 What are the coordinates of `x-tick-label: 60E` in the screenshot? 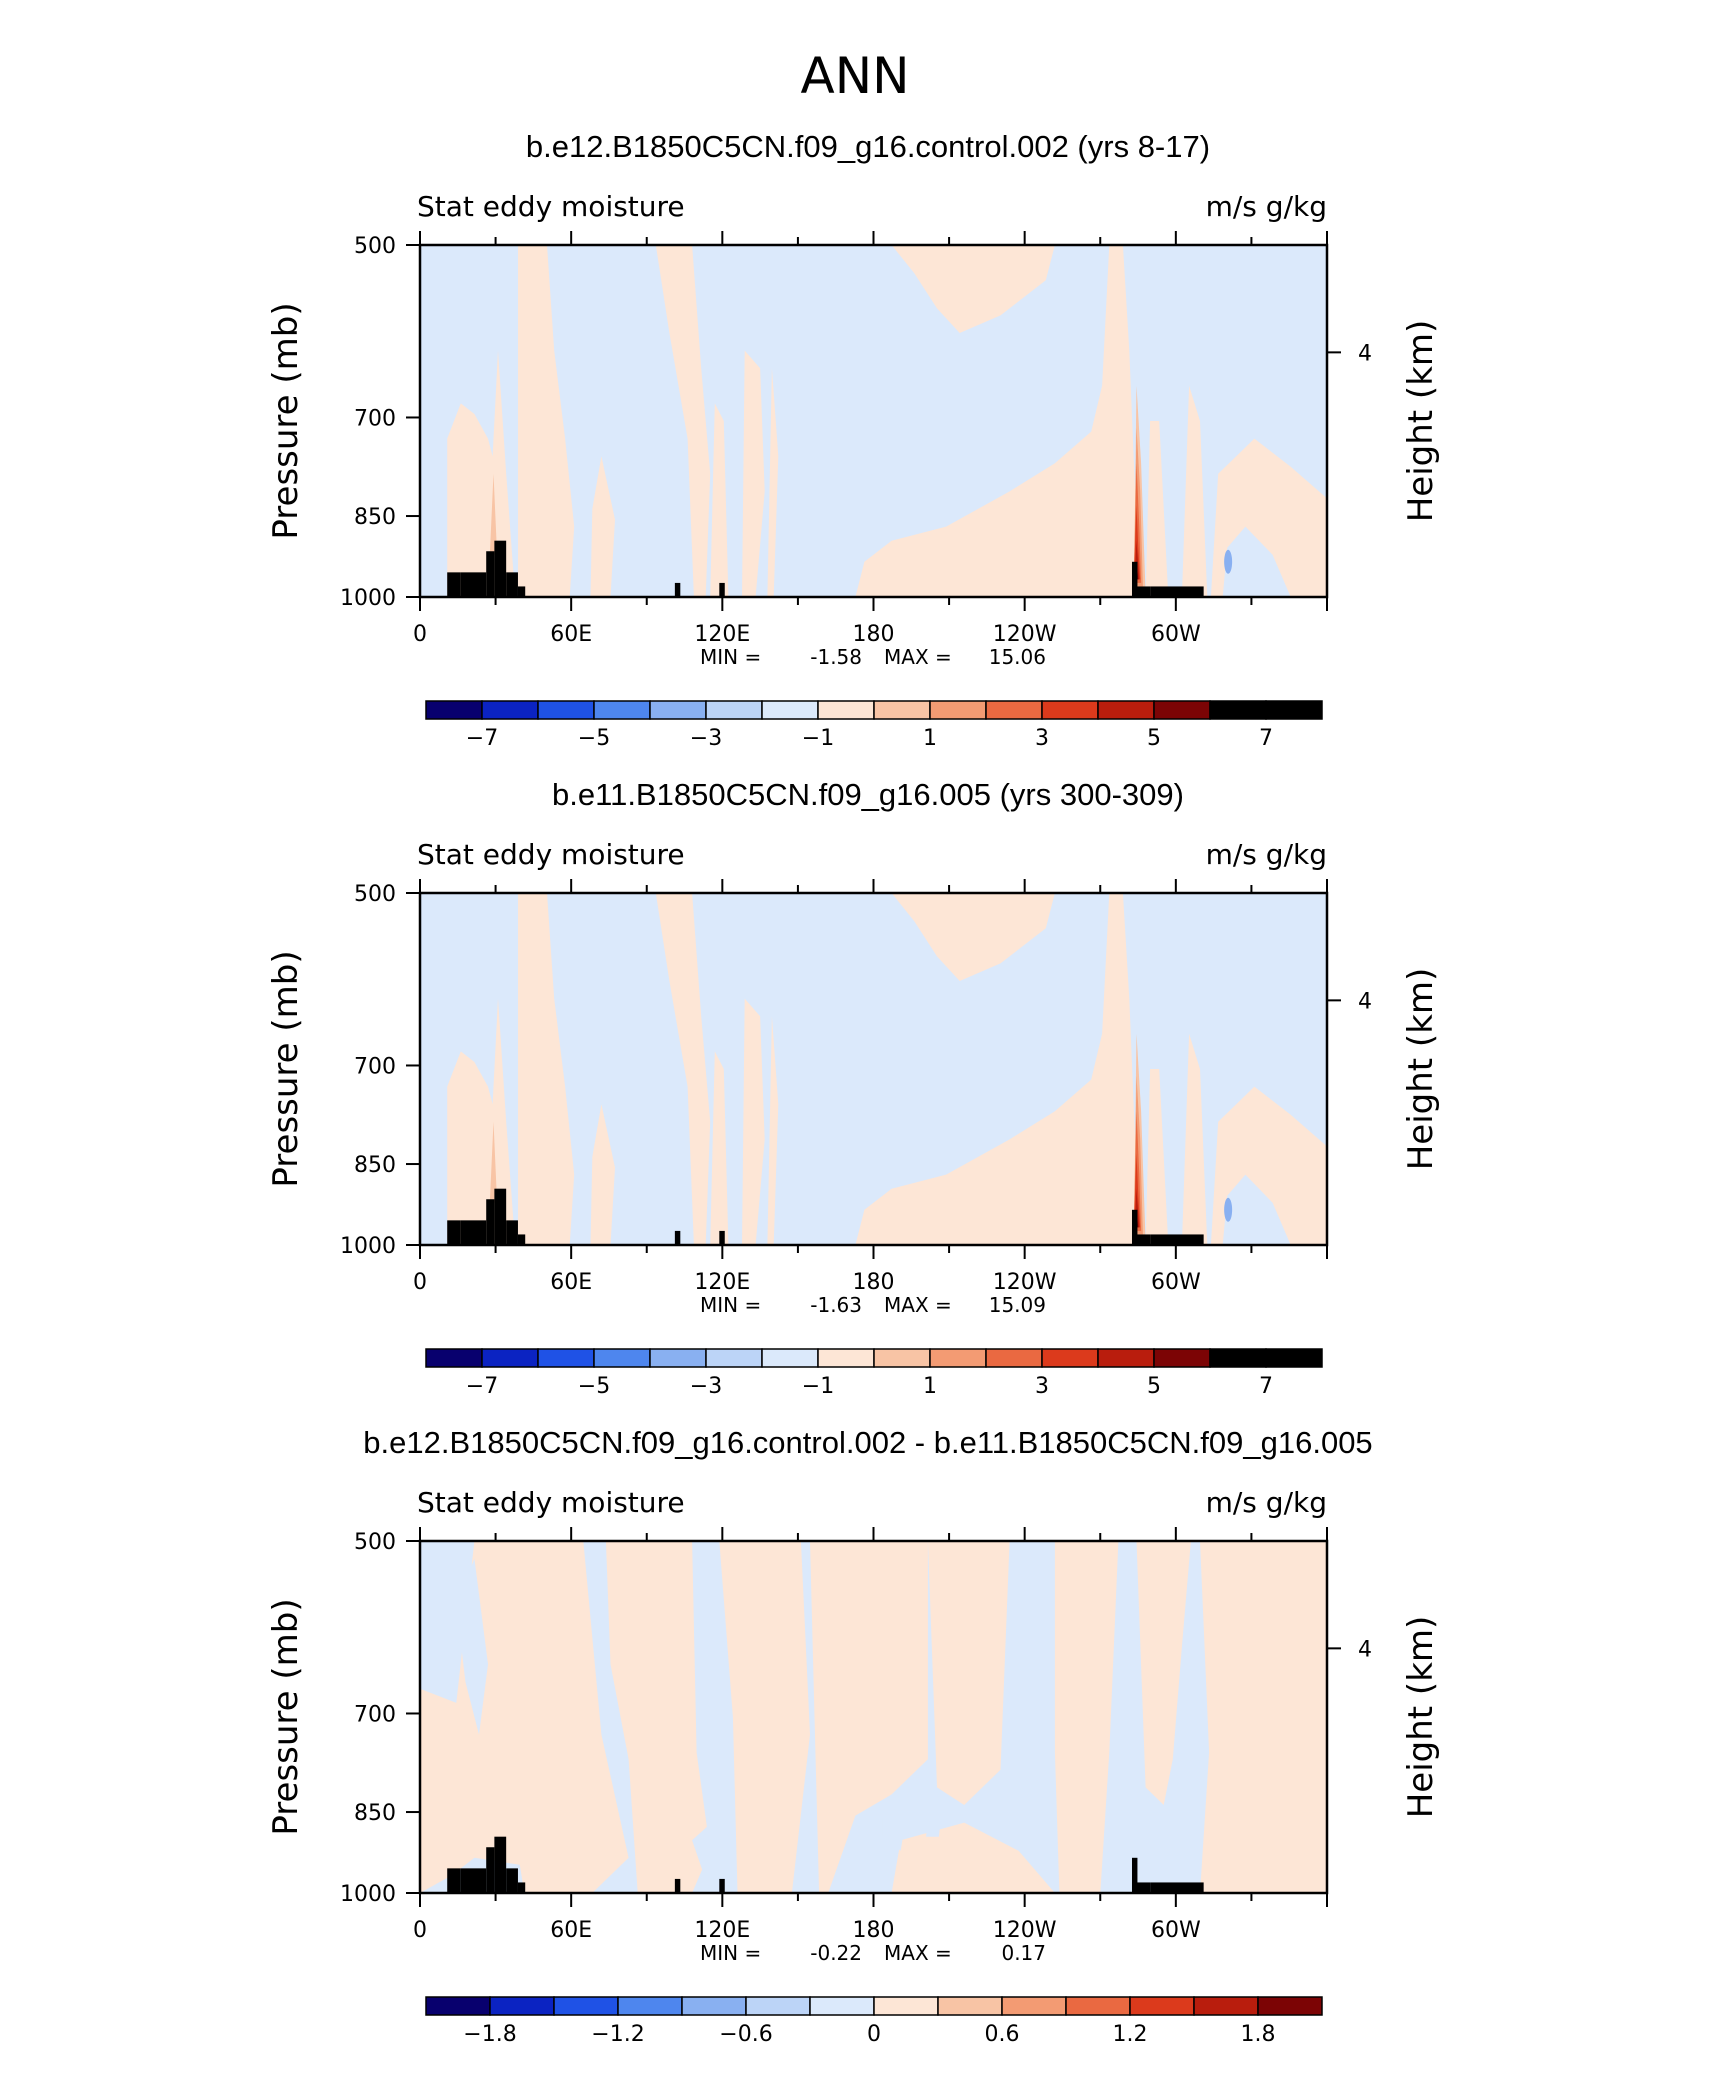 It's located at (571, 1930).